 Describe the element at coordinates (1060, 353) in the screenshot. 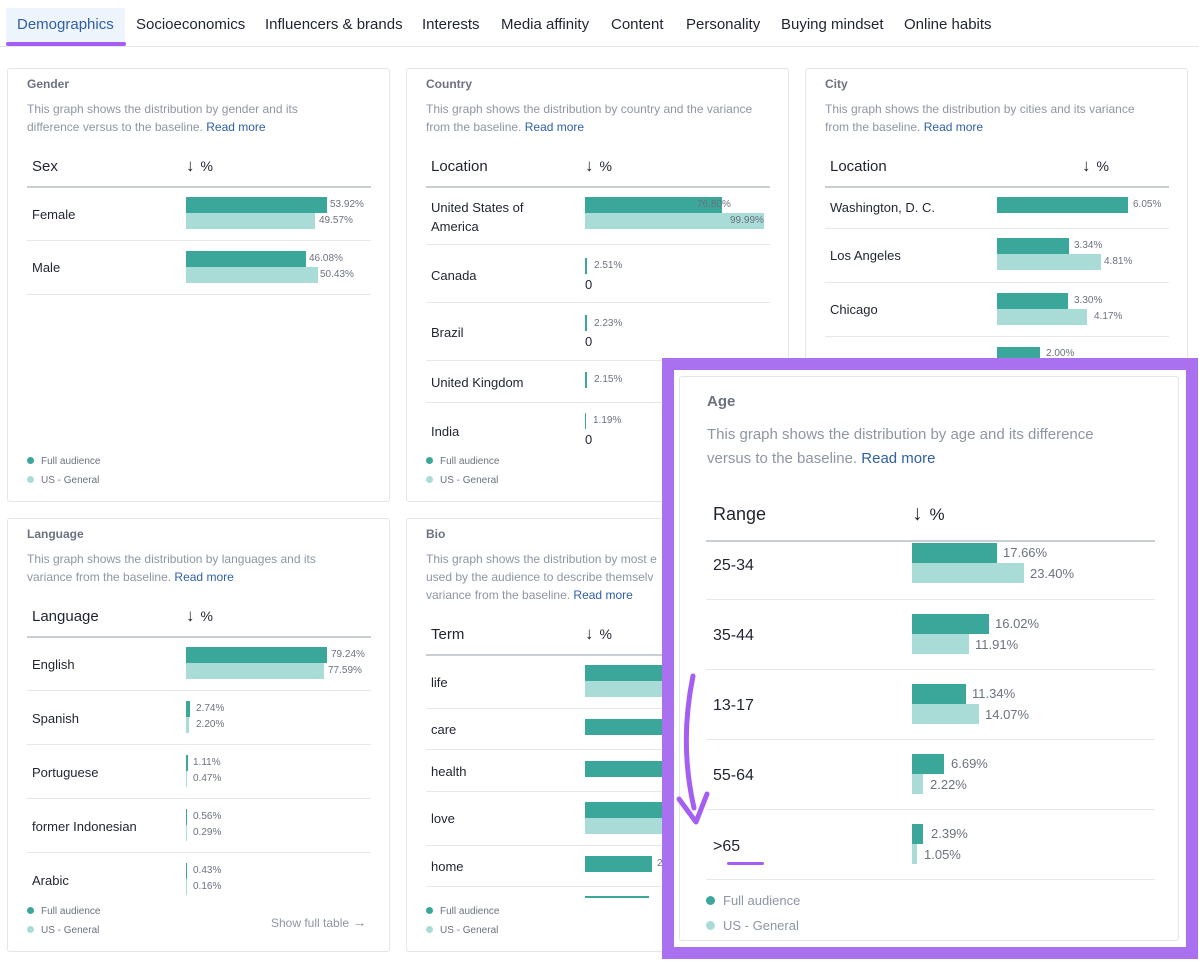

I see `bar-value: 2.00%` at that location.